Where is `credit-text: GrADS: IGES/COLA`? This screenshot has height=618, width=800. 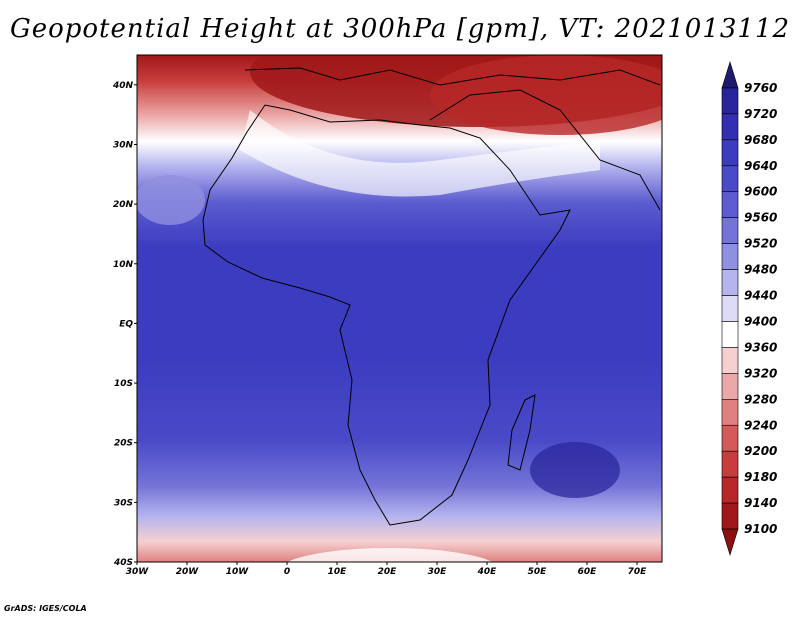
credit-text: GrADS: IGES/COLA is located at coordinates (45, 608).